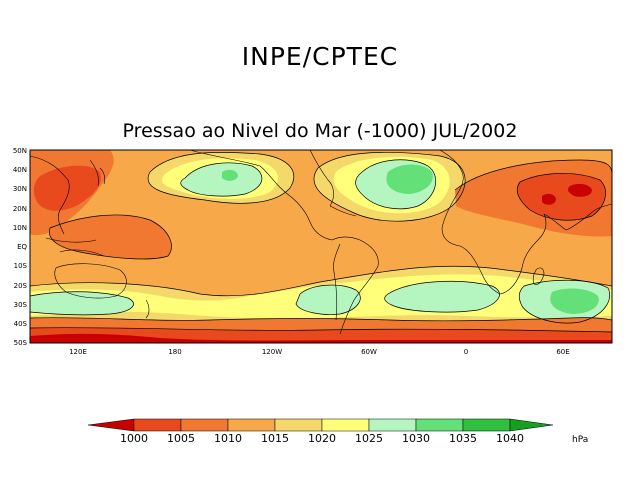 The width and height of the screenshot is (640, 494). Describe the element at coordinates (579, 190) in the screenshot. I see `contour-1000-asia` at that location.